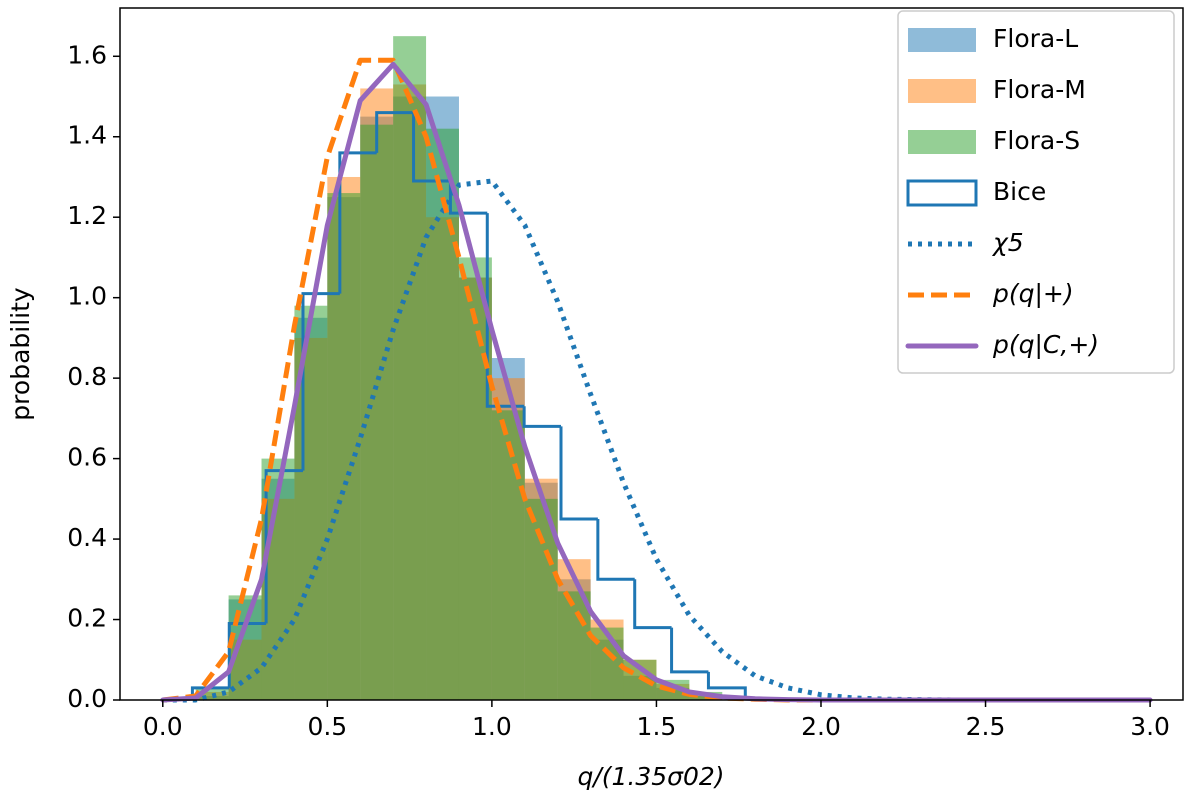  What do you see at coordinates (1035, 38) in the screenshot?
I see `legend-label: Flora-L` at bounding box center [1035, 38].